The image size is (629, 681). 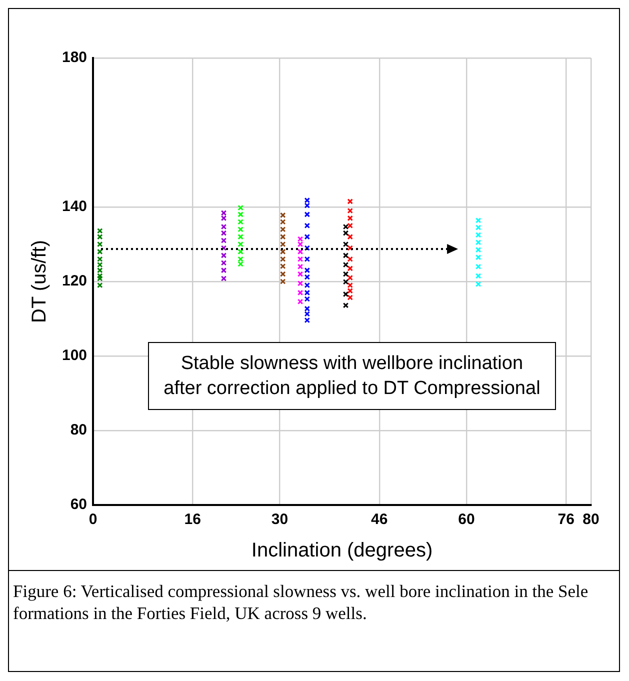 I want to click on x-tick-label: 80, so click(x=591, y=519).